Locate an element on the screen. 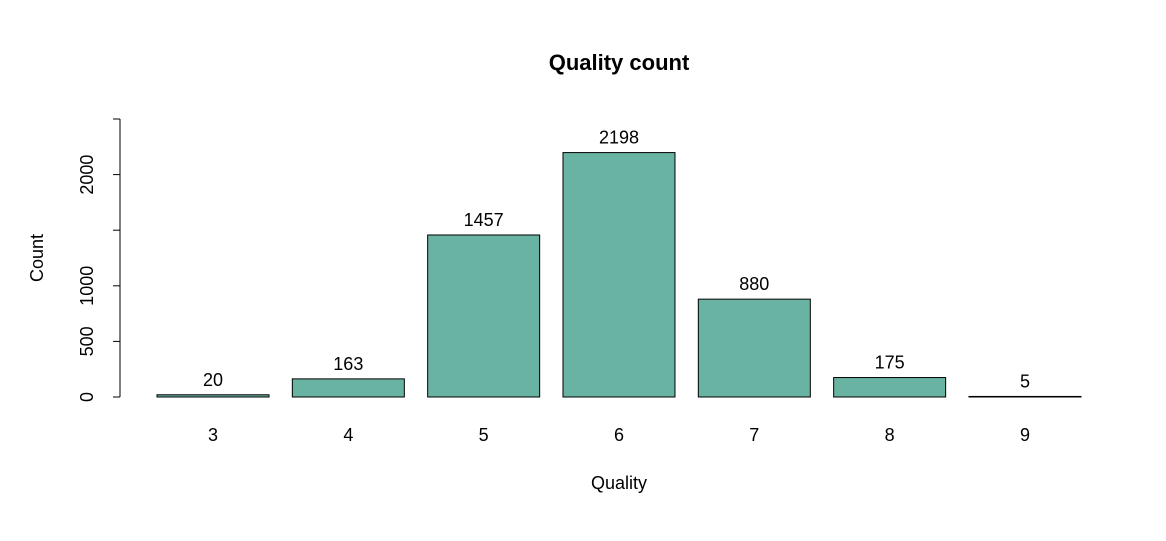 This screenshot has height=541, width=1166. x-tick-label: 5 is located at coordinates (484, 435).